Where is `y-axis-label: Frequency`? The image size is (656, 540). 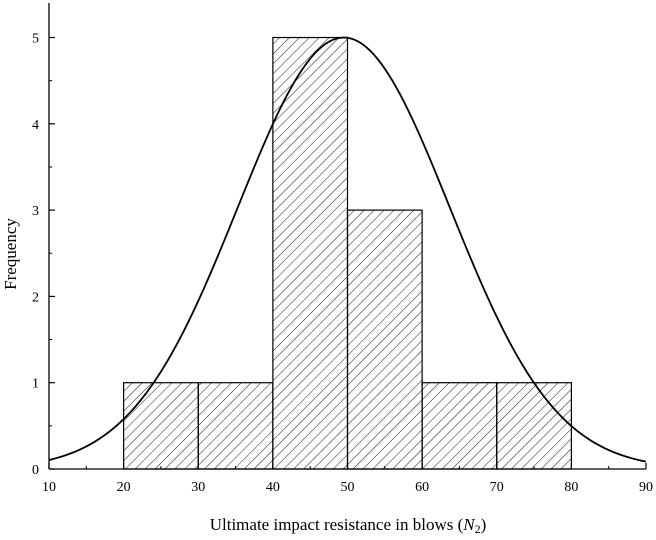 y-axis-label: Frequency is located at coordinates (10, 254).